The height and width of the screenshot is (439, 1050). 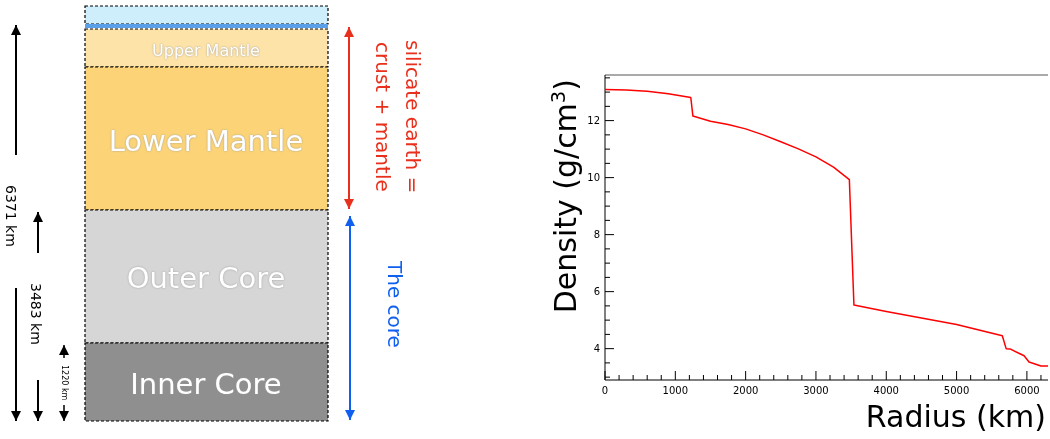 What do you see at coordinates (956, 390) in the screenshot?
I see `x-tick-label: 5000` at bounding box center [956, 390].